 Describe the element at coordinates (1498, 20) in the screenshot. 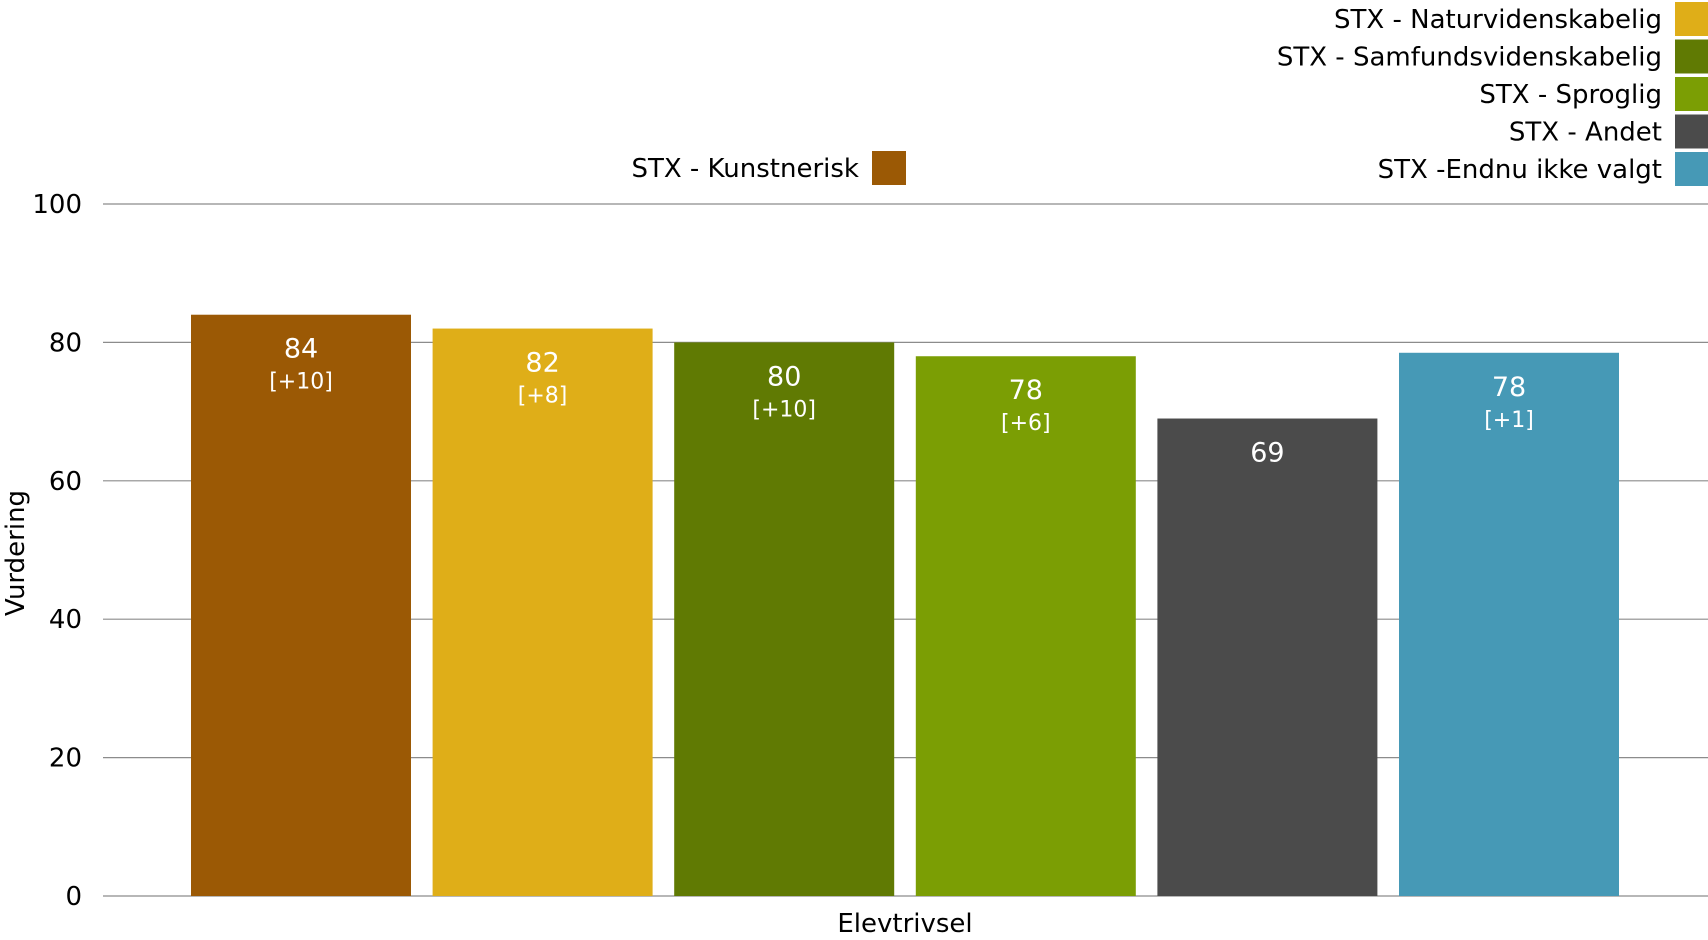

I see `legend-label: STX - Naturvidenskabelig` at that location.